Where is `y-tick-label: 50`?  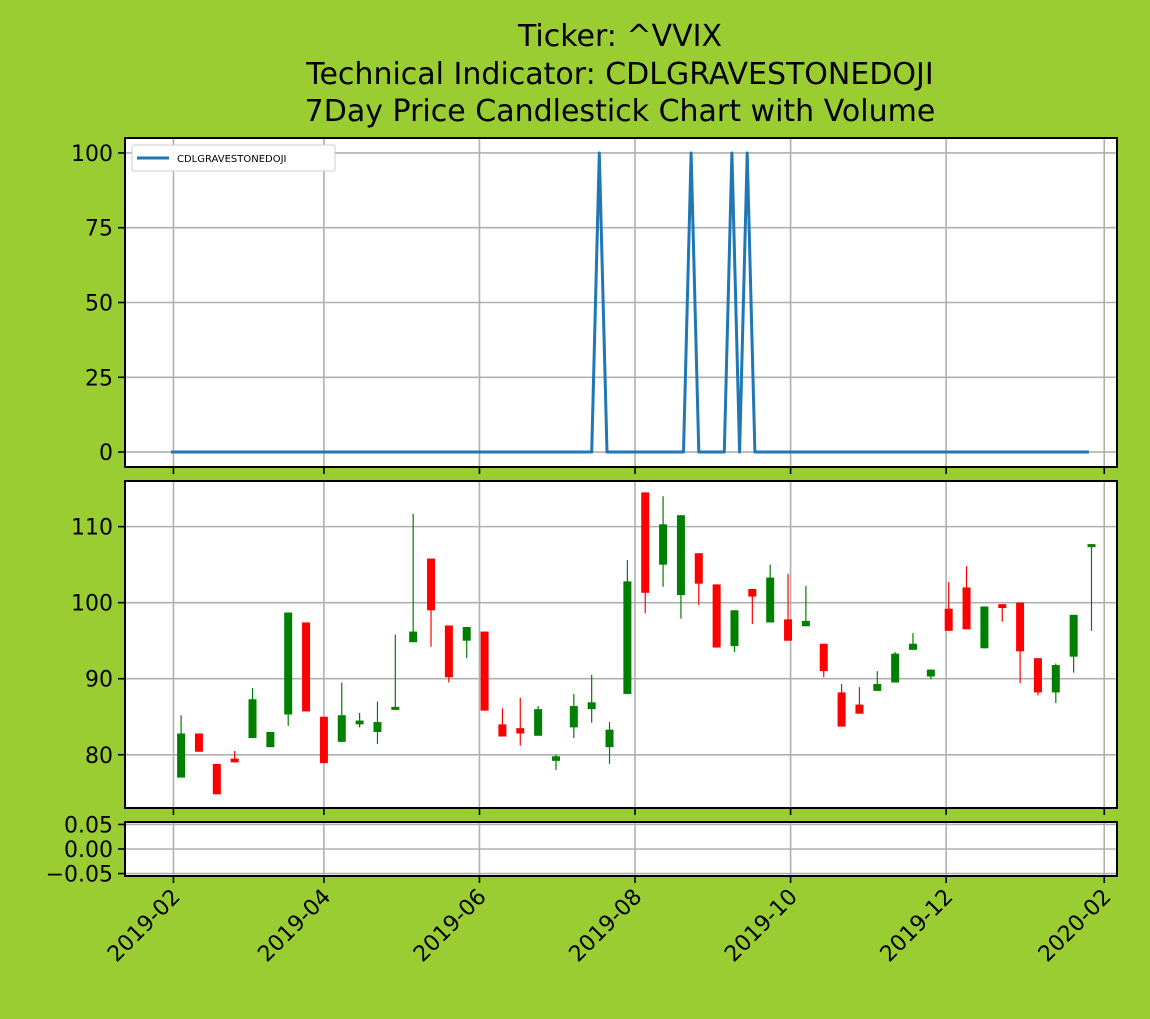 y-tick-label: 50 is located at coordinates (99, 304).